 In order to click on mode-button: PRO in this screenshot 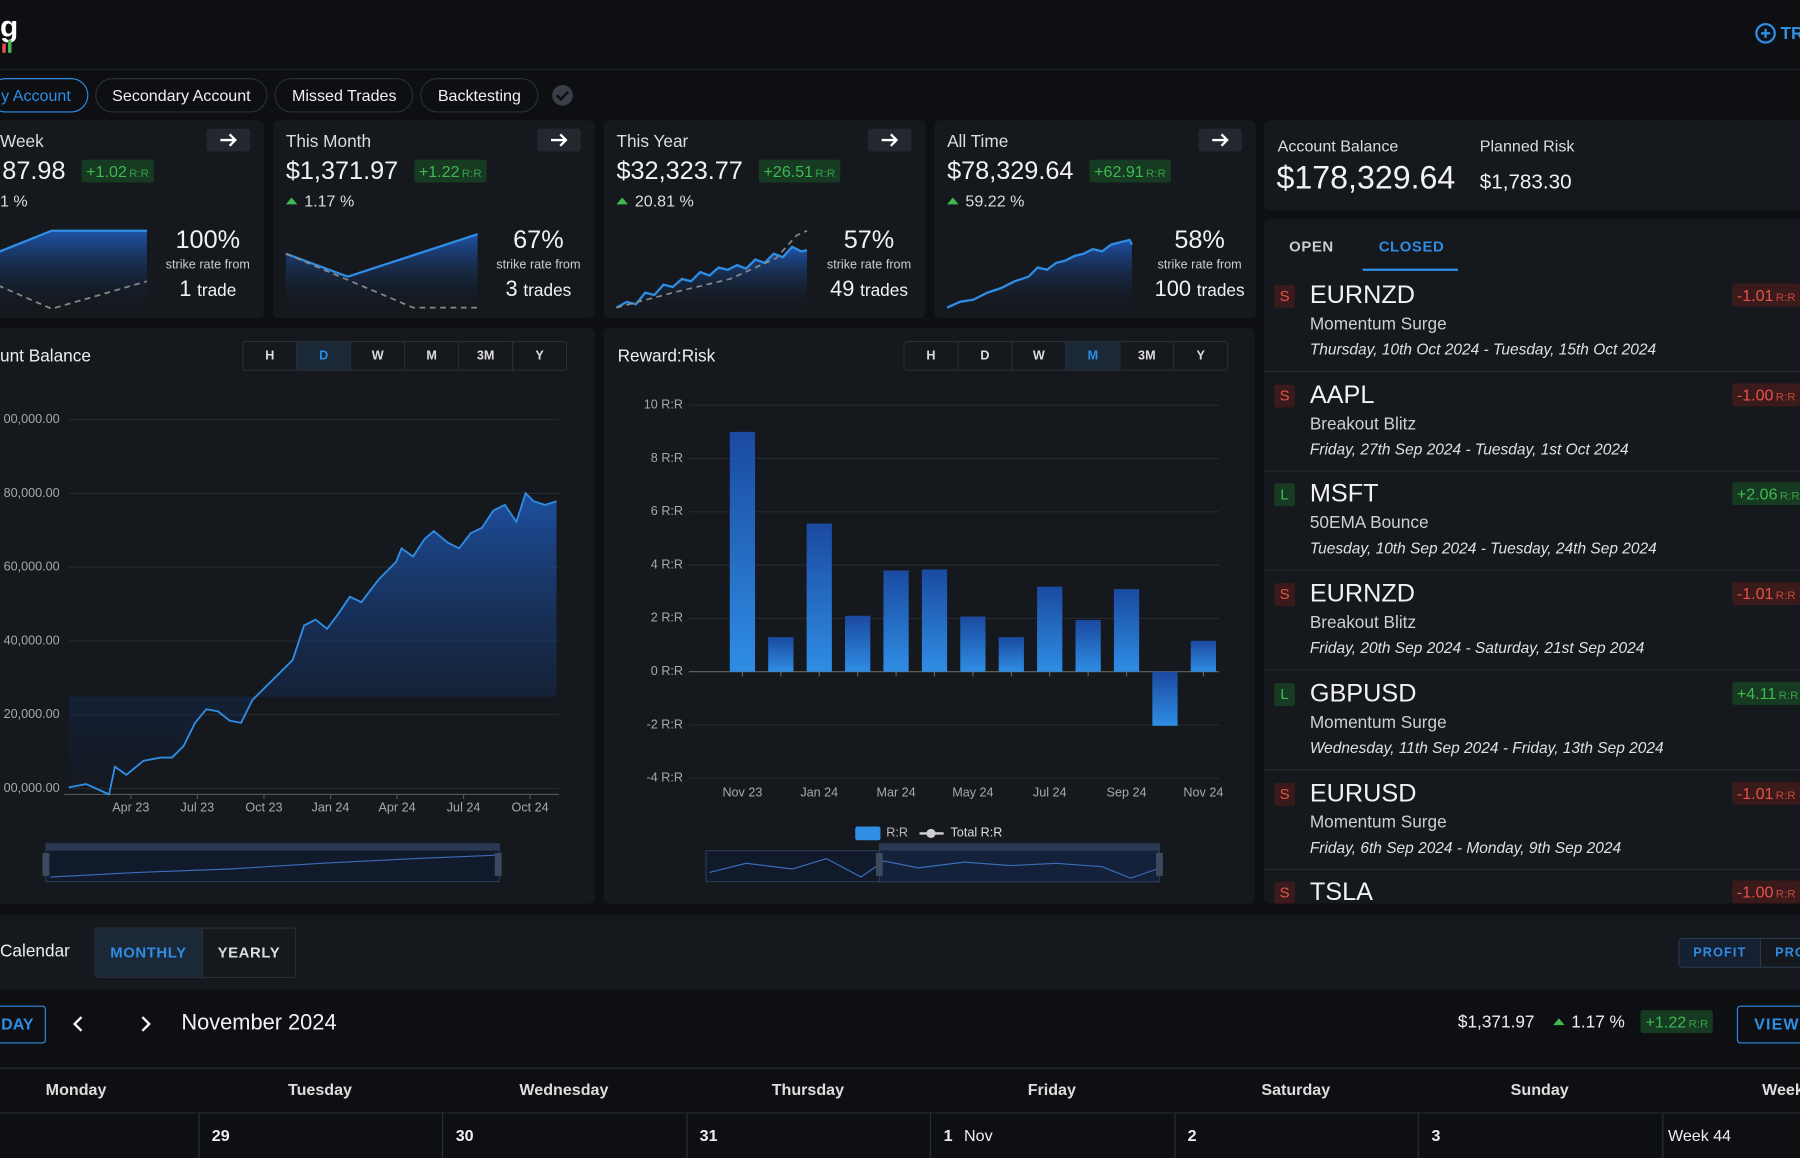, I will do `click(1780, 953)`.